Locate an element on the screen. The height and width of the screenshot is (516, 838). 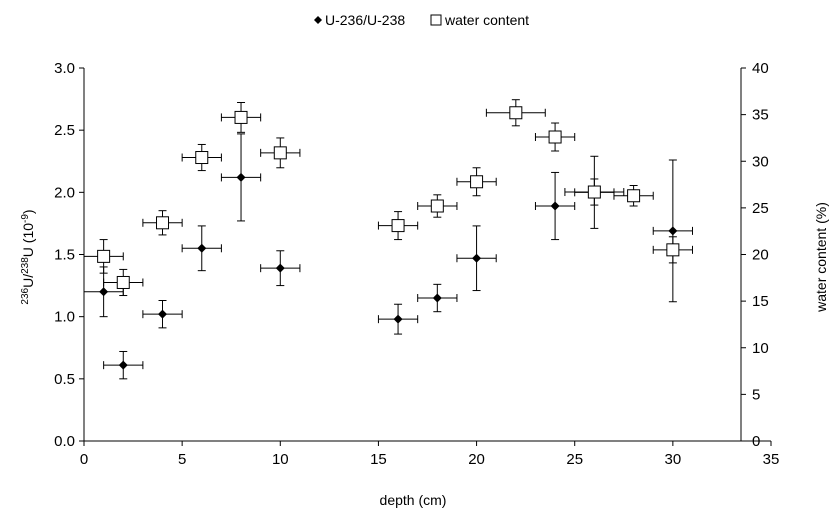
y-right-tick-label: 25 is located at coordinates (760, 208).